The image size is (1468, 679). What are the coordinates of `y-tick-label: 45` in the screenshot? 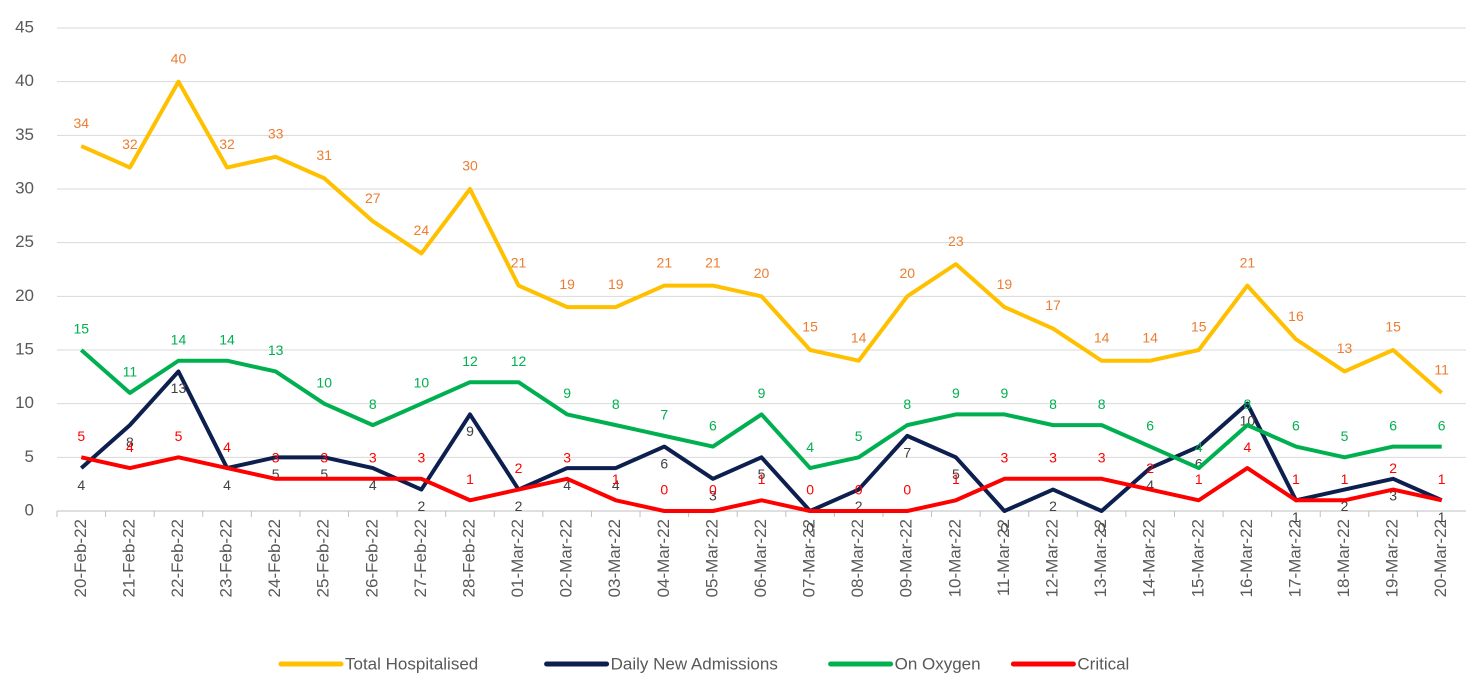 It's located at (24, 26).